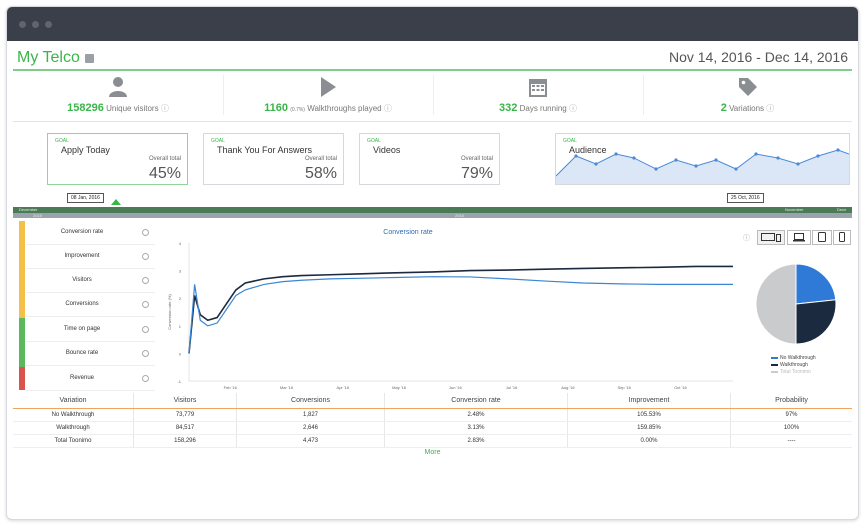 The width and height of the screenshot is (867, 528). I want to click on stat-label: Unique visitors, so click(132, 108).